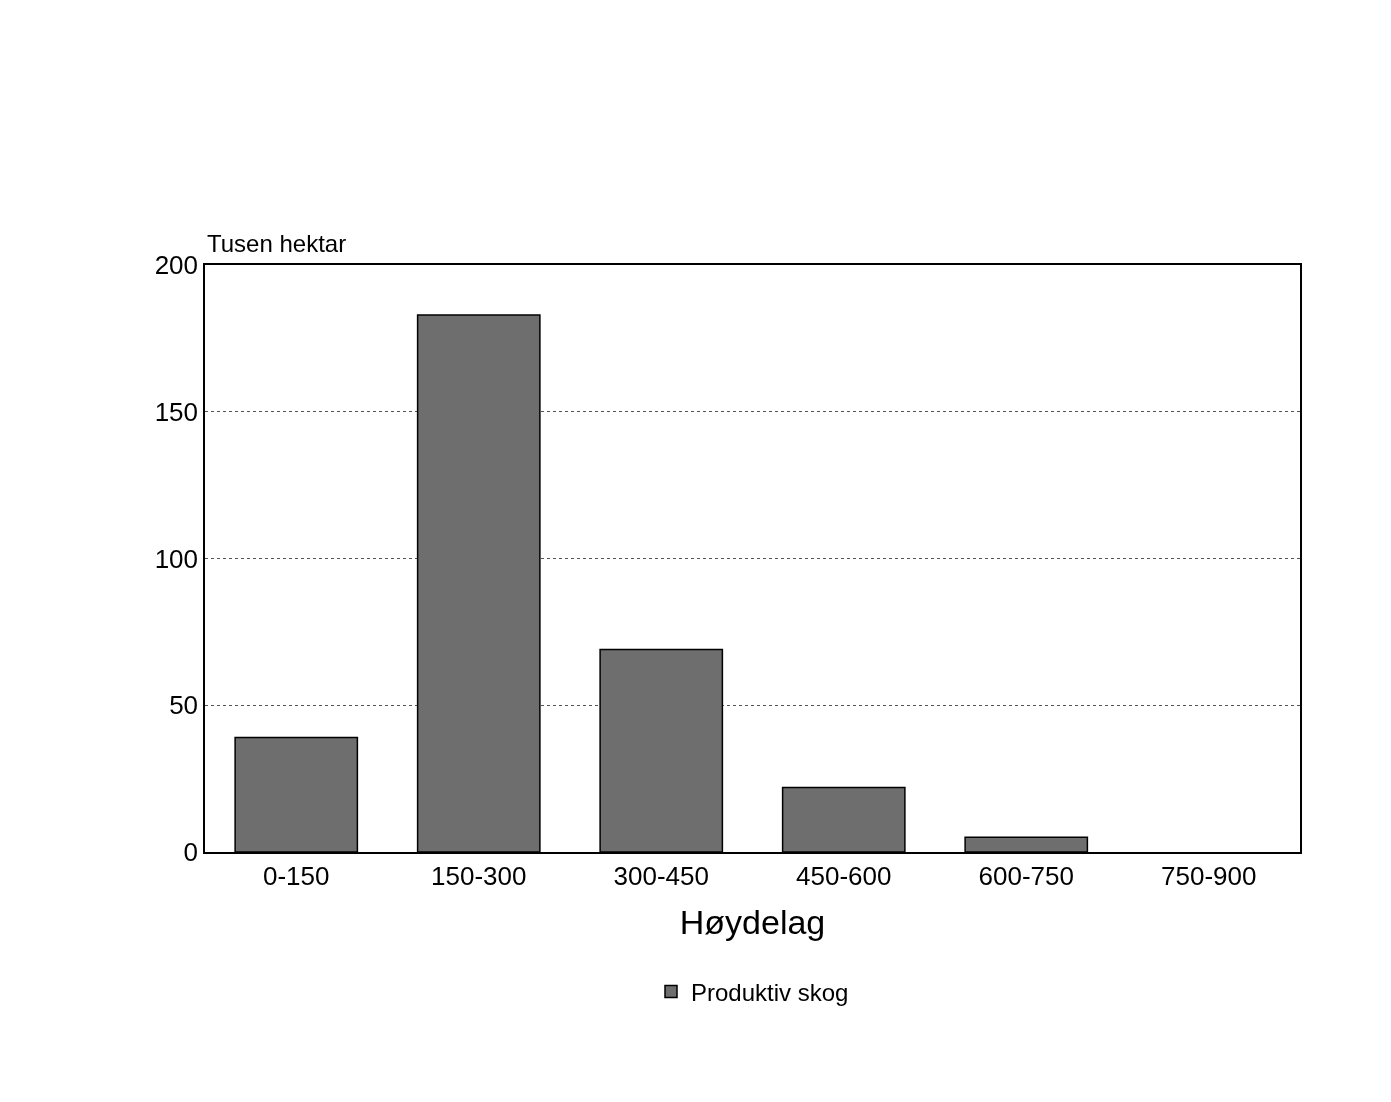 Image resolution: width=1391 pixels, height=1102 pixels. Describe the element at coordinates (1026, 875) in the screenshot. I see `x-tick-label: 600-750` at that location.